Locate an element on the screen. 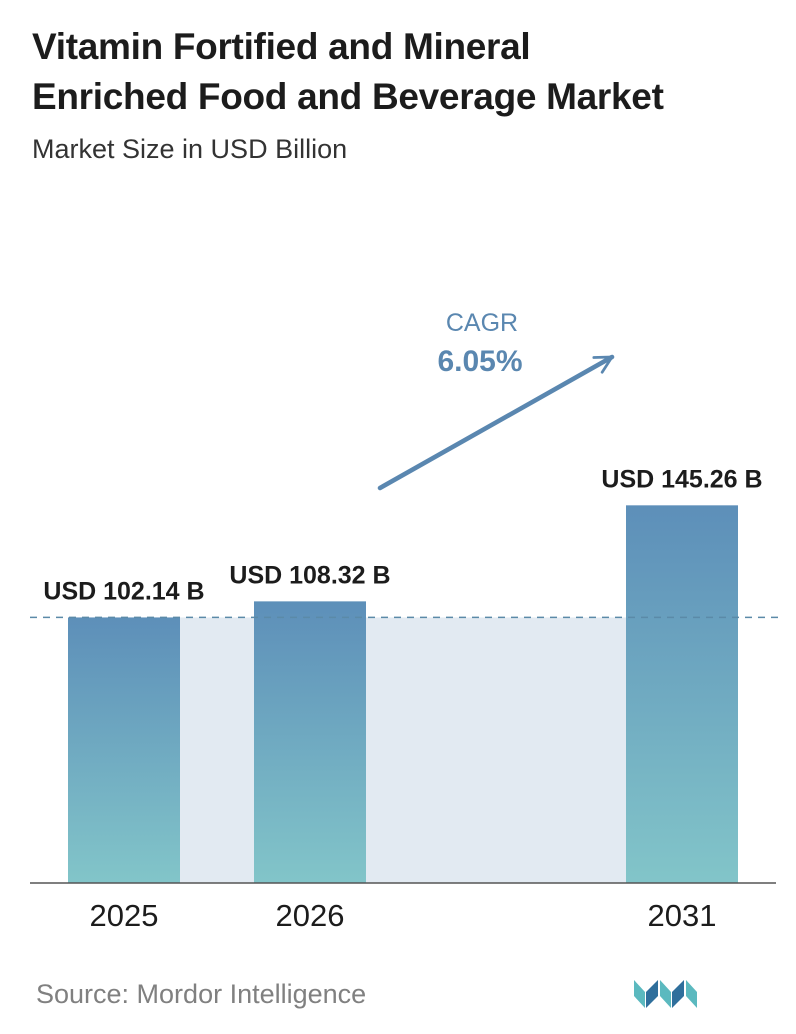 The width and height of the screenshot is (796, 1034). chart-title-line-1: Vitamin Fortified and Mineral is located at coordinates (281, 46).